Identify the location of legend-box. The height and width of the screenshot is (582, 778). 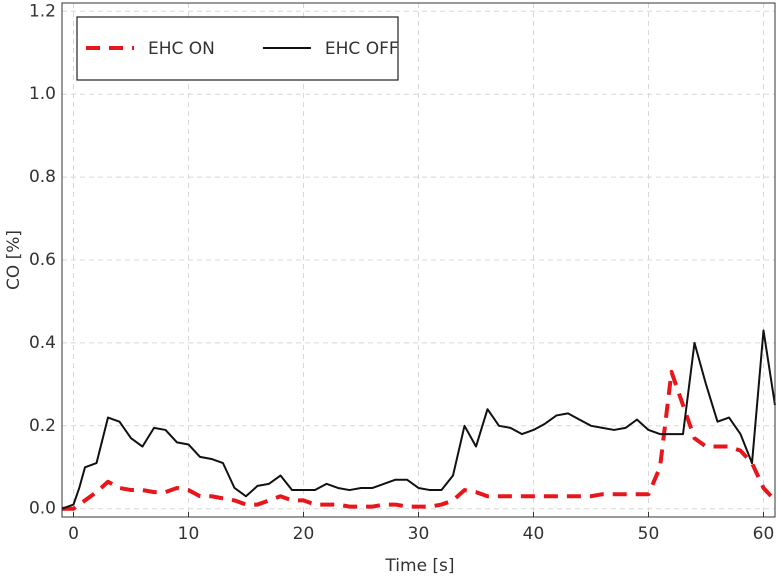
(237, 48).